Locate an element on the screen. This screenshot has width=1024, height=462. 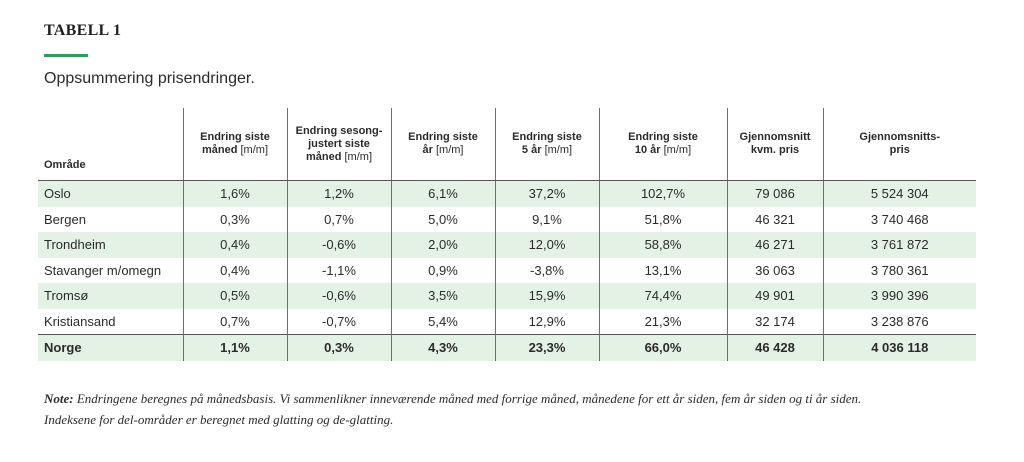
header-text: pris is located at coordinates (899, 150).